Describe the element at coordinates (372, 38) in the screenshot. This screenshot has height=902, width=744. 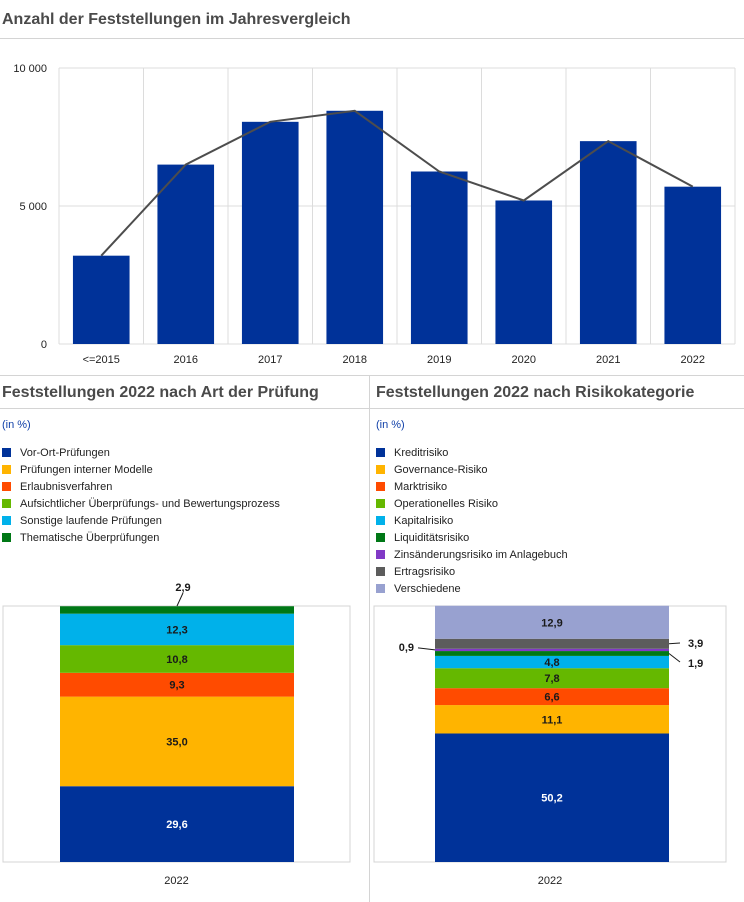
I see `top-title-divider` at that location.